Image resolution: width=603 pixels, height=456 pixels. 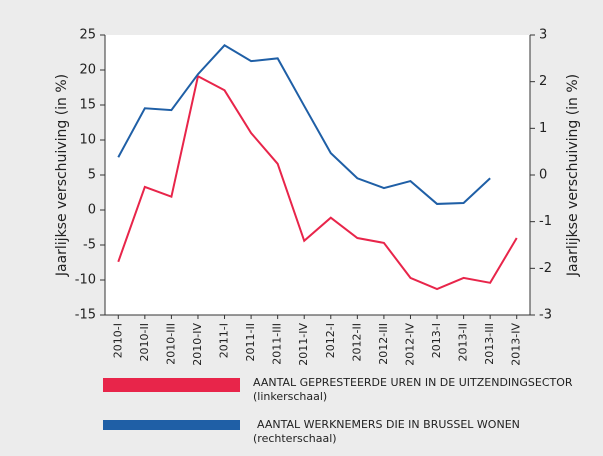 What do you see at coordinates (543, 175) in the screenshot?
I see `y2-tick-label: 0` at bounding box center [543, 175].